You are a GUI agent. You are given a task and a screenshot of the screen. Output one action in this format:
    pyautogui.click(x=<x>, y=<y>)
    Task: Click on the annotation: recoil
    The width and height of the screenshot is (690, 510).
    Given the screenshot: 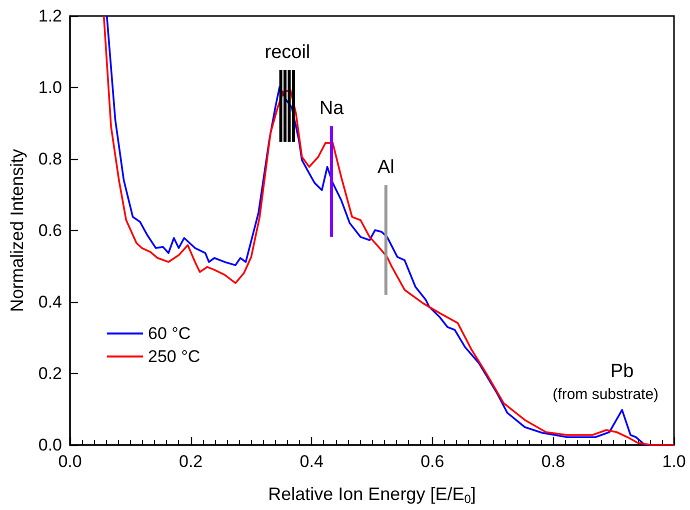 What is the action you would take?
    pyautogui.click(x=287, y=52)
    